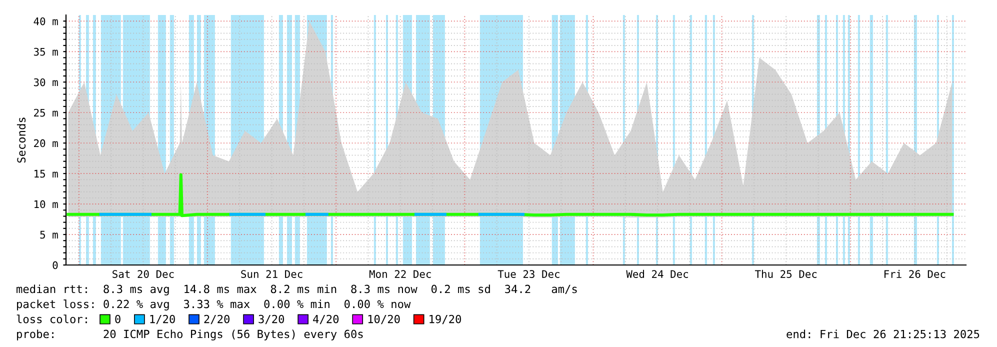 This screenshot has width=997, height=347. Describe the element at coordinates (915, 274) in the screenshot. I see `x-tick-label: Fri 26 Dec` at that location.